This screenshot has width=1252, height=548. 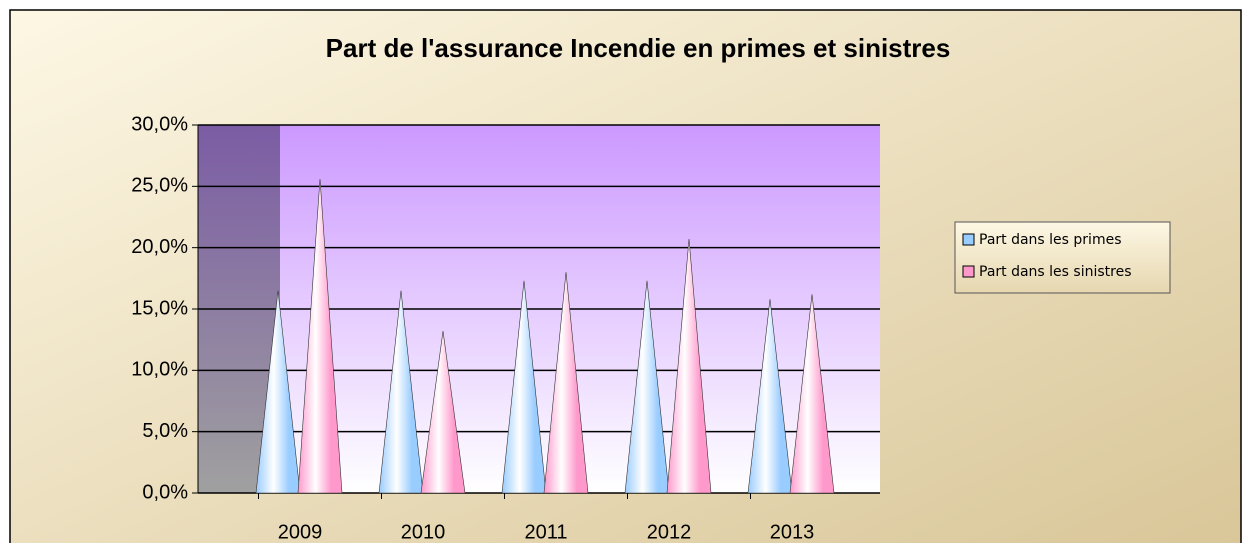 What do you see at coordinates (423, 532) in the screenshot?
I see `x-tick-label: 2010` at bounding box center [423, 532].